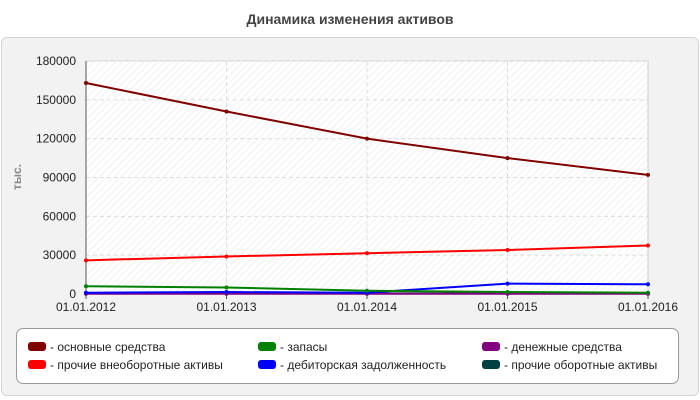 The image size is (700, 400). What do you see at coordinates (56, 139) in the screenshot?
I see `y-tick-label: 120000` at bounding box center [56, 139].